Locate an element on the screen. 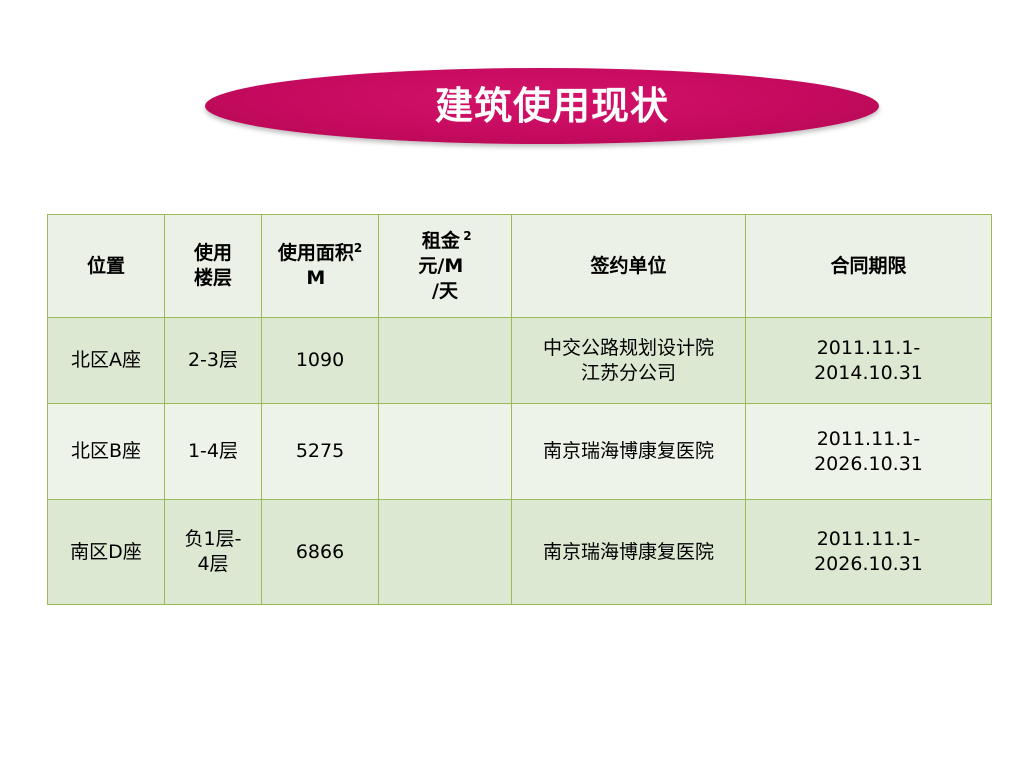 This screenshot has width=1024, height=768. cell-location: 南区D座 is located at coordinates (106, 552).